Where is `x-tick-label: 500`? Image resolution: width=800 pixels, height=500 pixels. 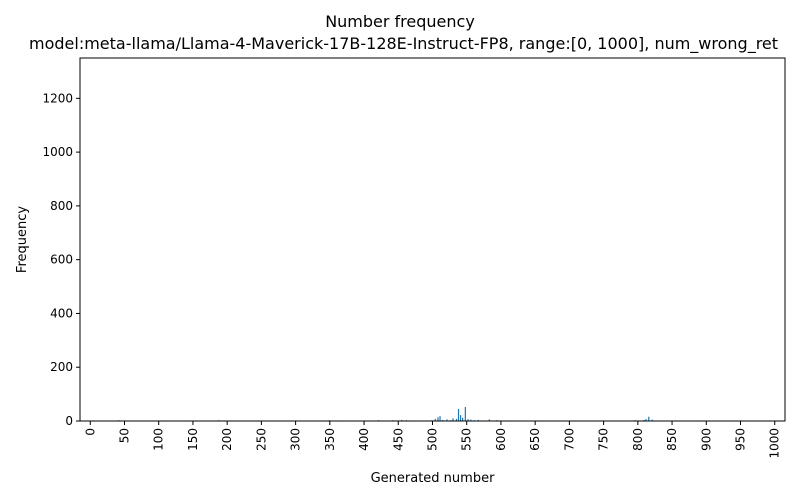 x-tick-label: 500 is located at coordinates (433, 439).